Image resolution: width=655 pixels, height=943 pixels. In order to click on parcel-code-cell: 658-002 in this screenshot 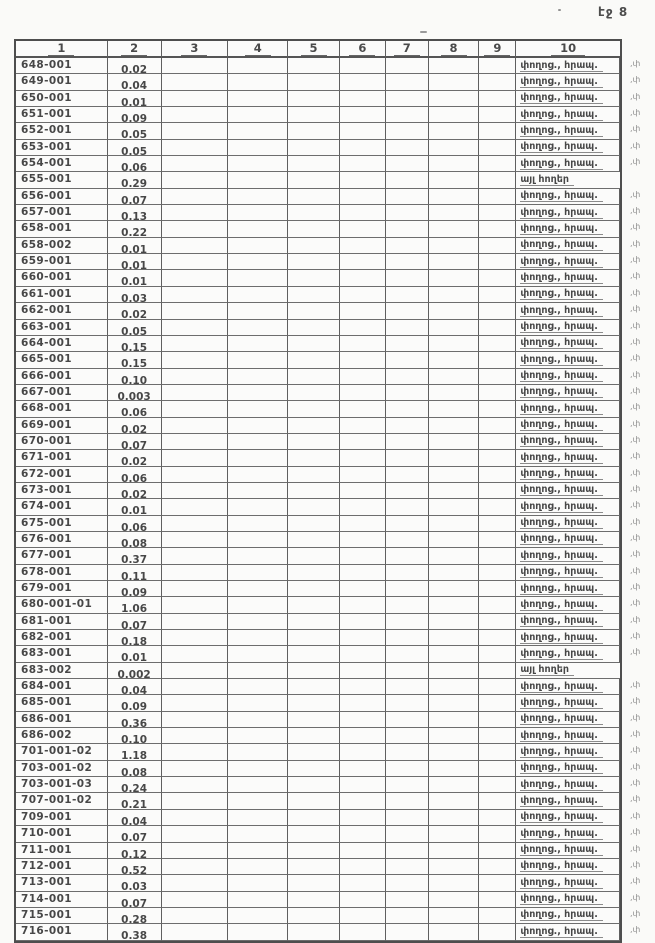, I will do `click(62, 246)`.